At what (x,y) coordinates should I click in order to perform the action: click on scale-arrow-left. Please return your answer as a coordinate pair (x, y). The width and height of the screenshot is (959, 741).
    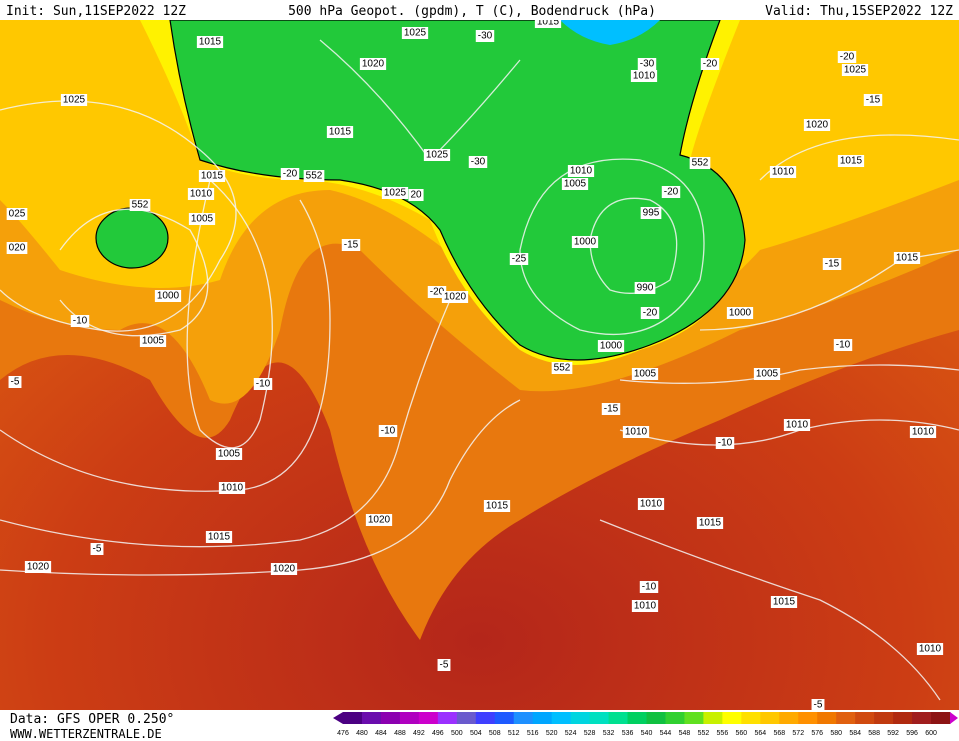
    Looking at the image, I should click on (338, 718).